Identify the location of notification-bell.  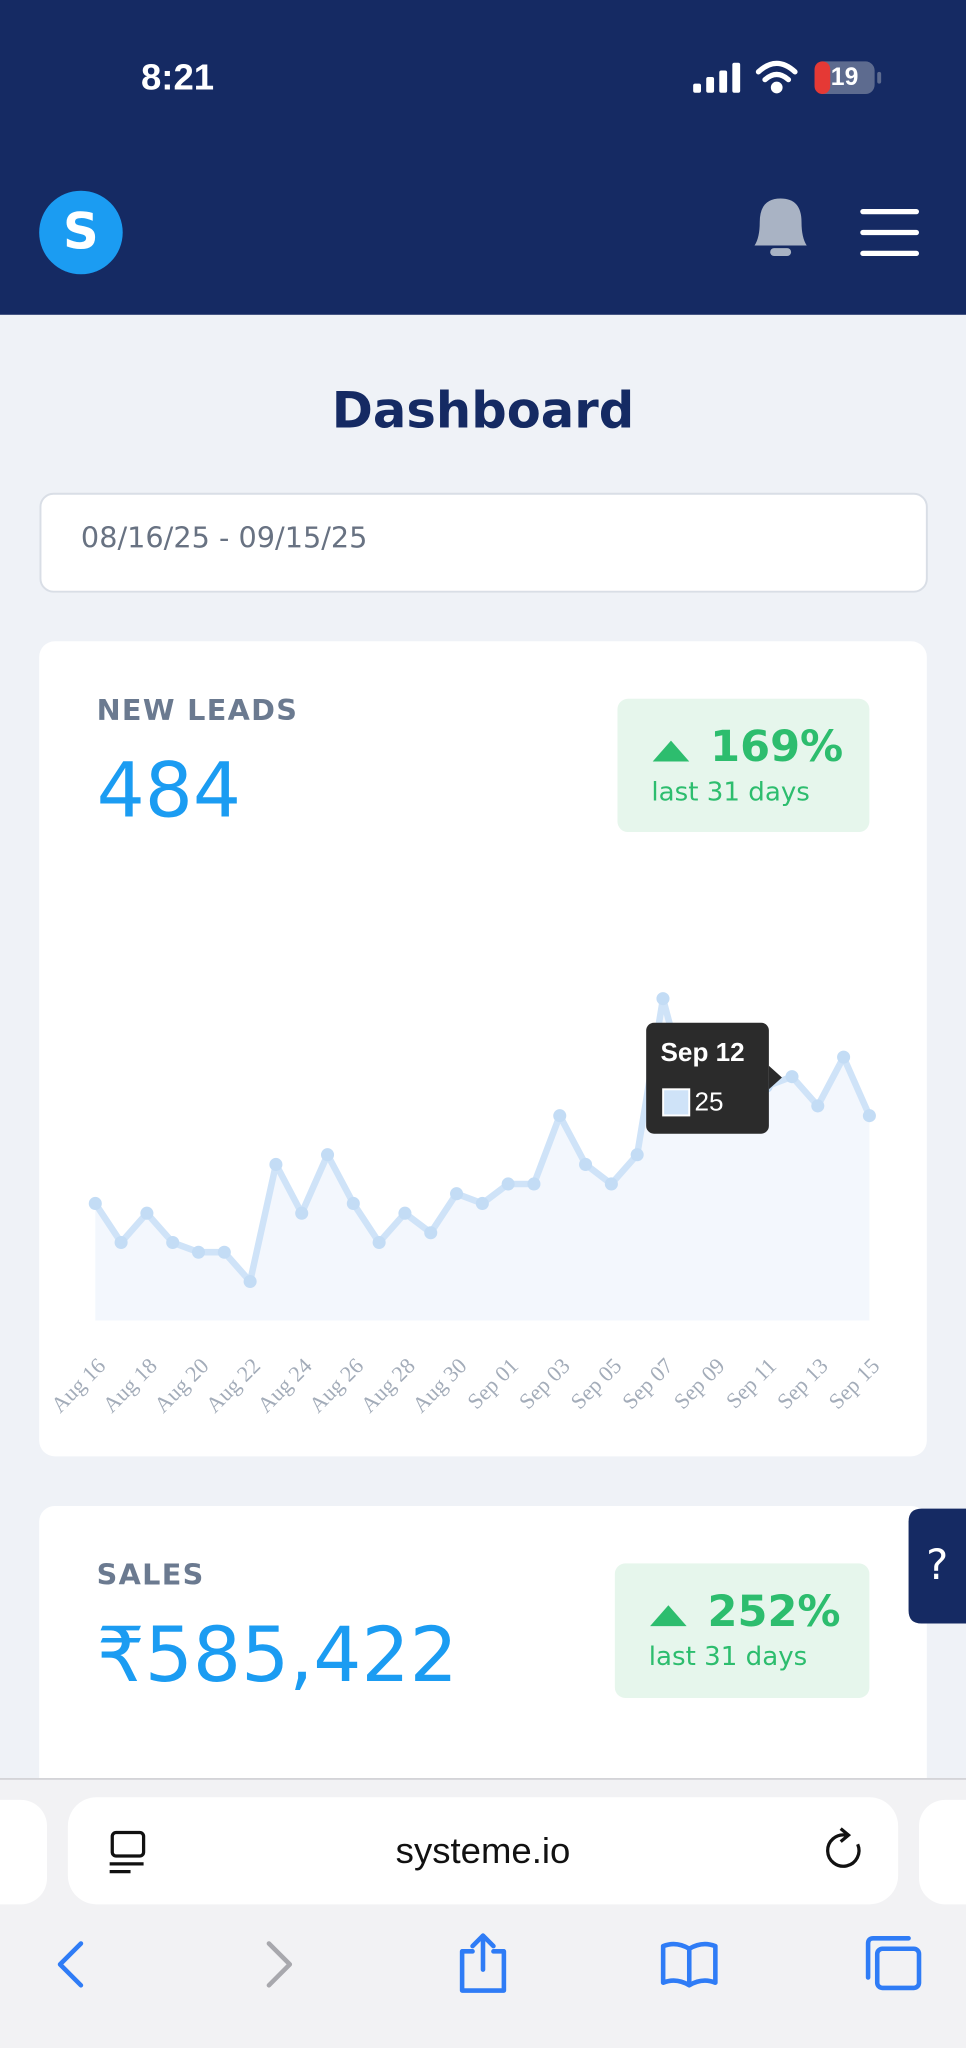
(780, 227).